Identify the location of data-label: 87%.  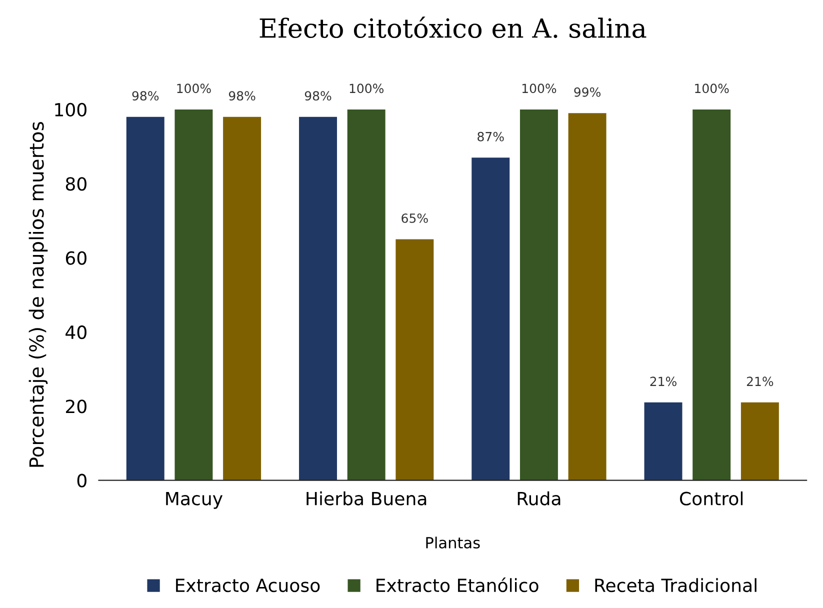
(491, 137).